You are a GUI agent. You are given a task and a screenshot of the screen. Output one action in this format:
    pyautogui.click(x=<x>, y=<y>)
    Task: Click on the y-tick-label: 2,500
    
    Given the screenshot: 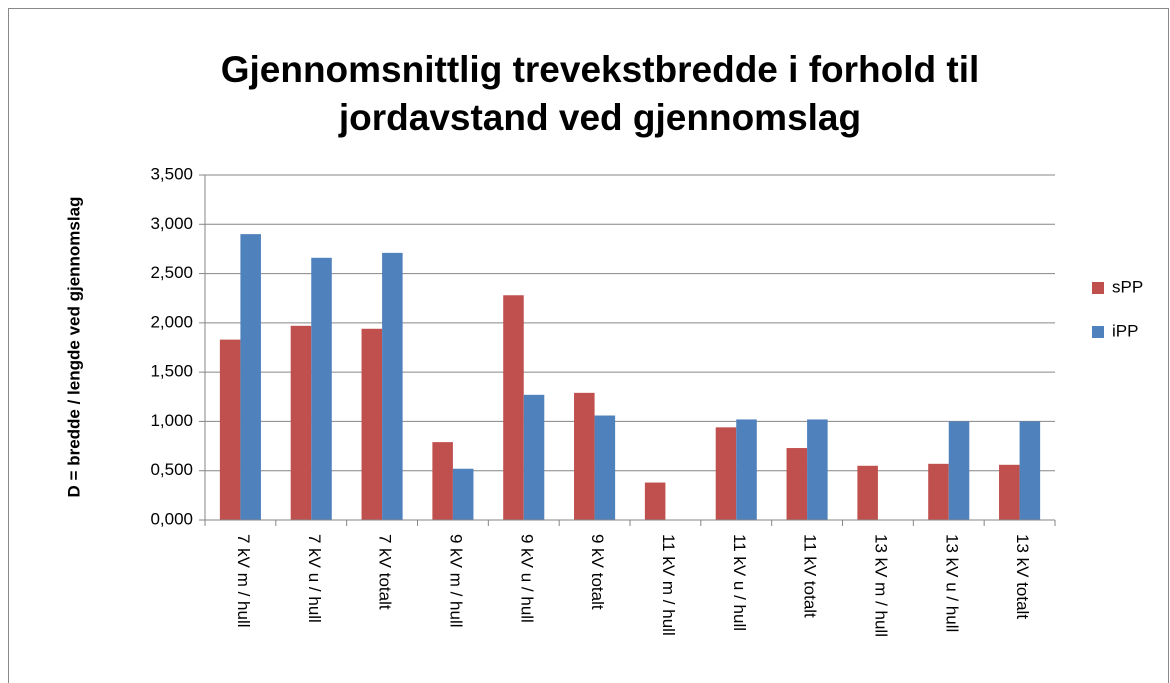 What is the action you would take?
    pyautogui.click(x=171, y=272)
    